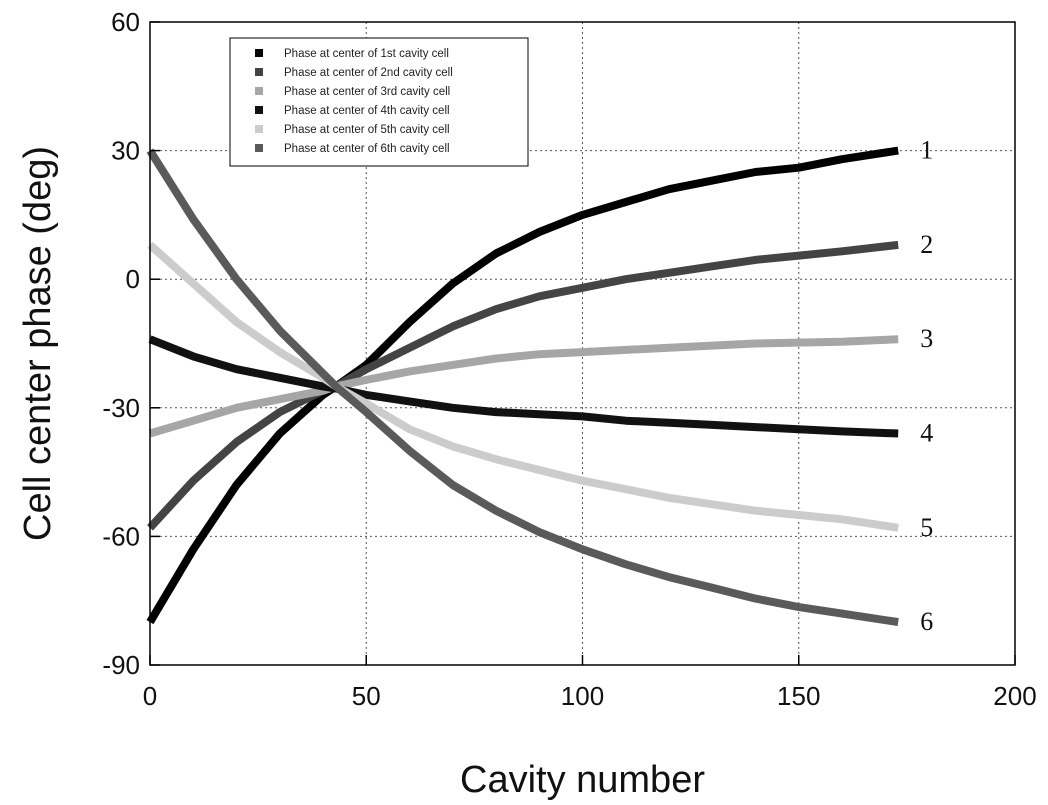 This screenshot has width=1048, height=805. What do you see at coordinates (926, 244) in the screenshot?
I see `series-end-label-2: 2` at bounding box center [926, 244].